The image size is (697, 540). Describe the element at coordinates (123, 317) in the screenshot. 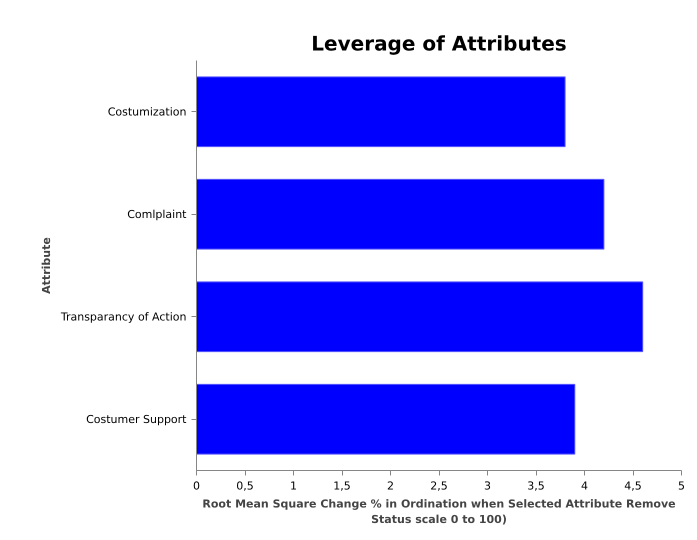

I see `y-tick-label: Transparancy of Action` at that location.